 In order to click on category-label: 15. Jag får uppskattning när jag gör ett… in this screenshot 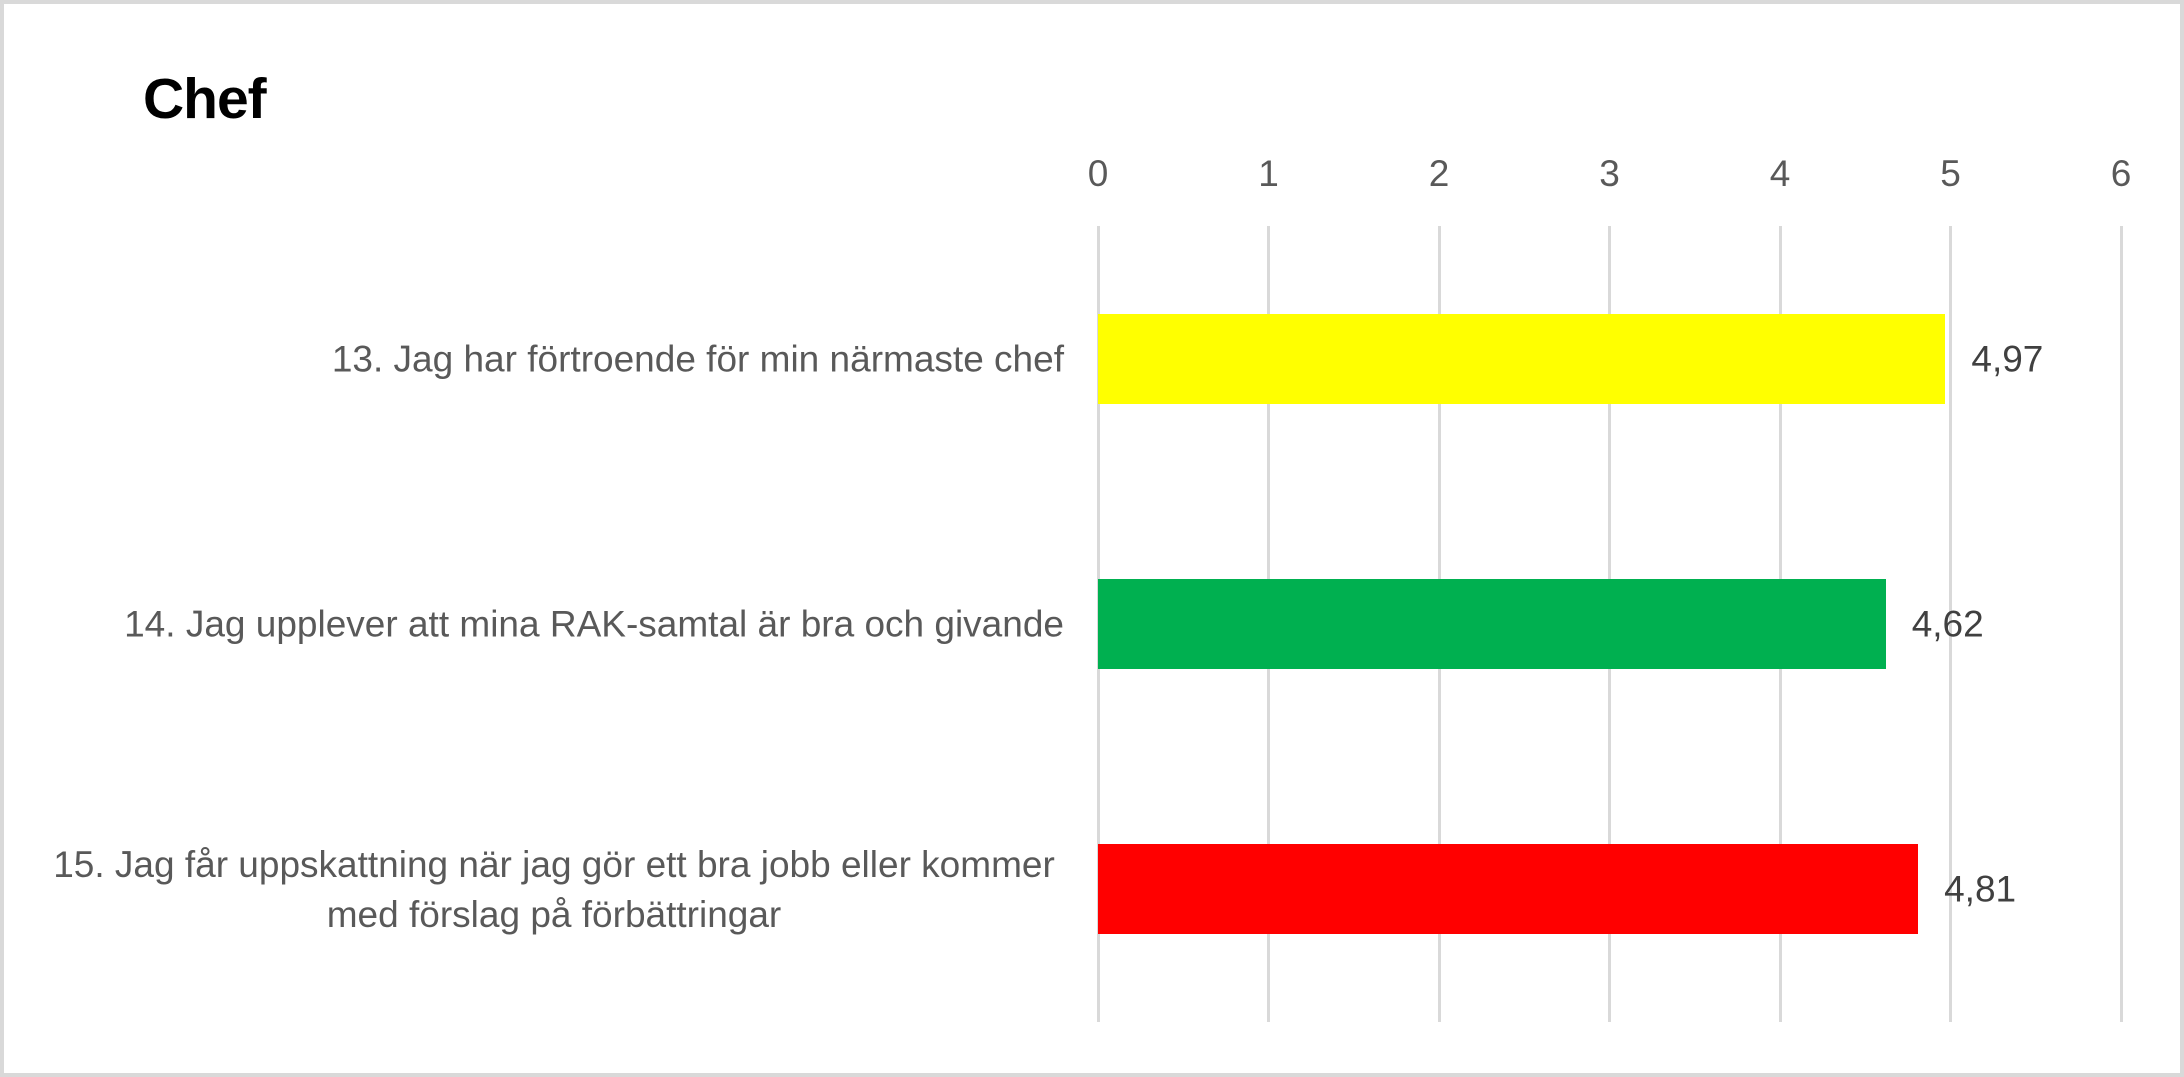, I will do `click(554, 889)`.